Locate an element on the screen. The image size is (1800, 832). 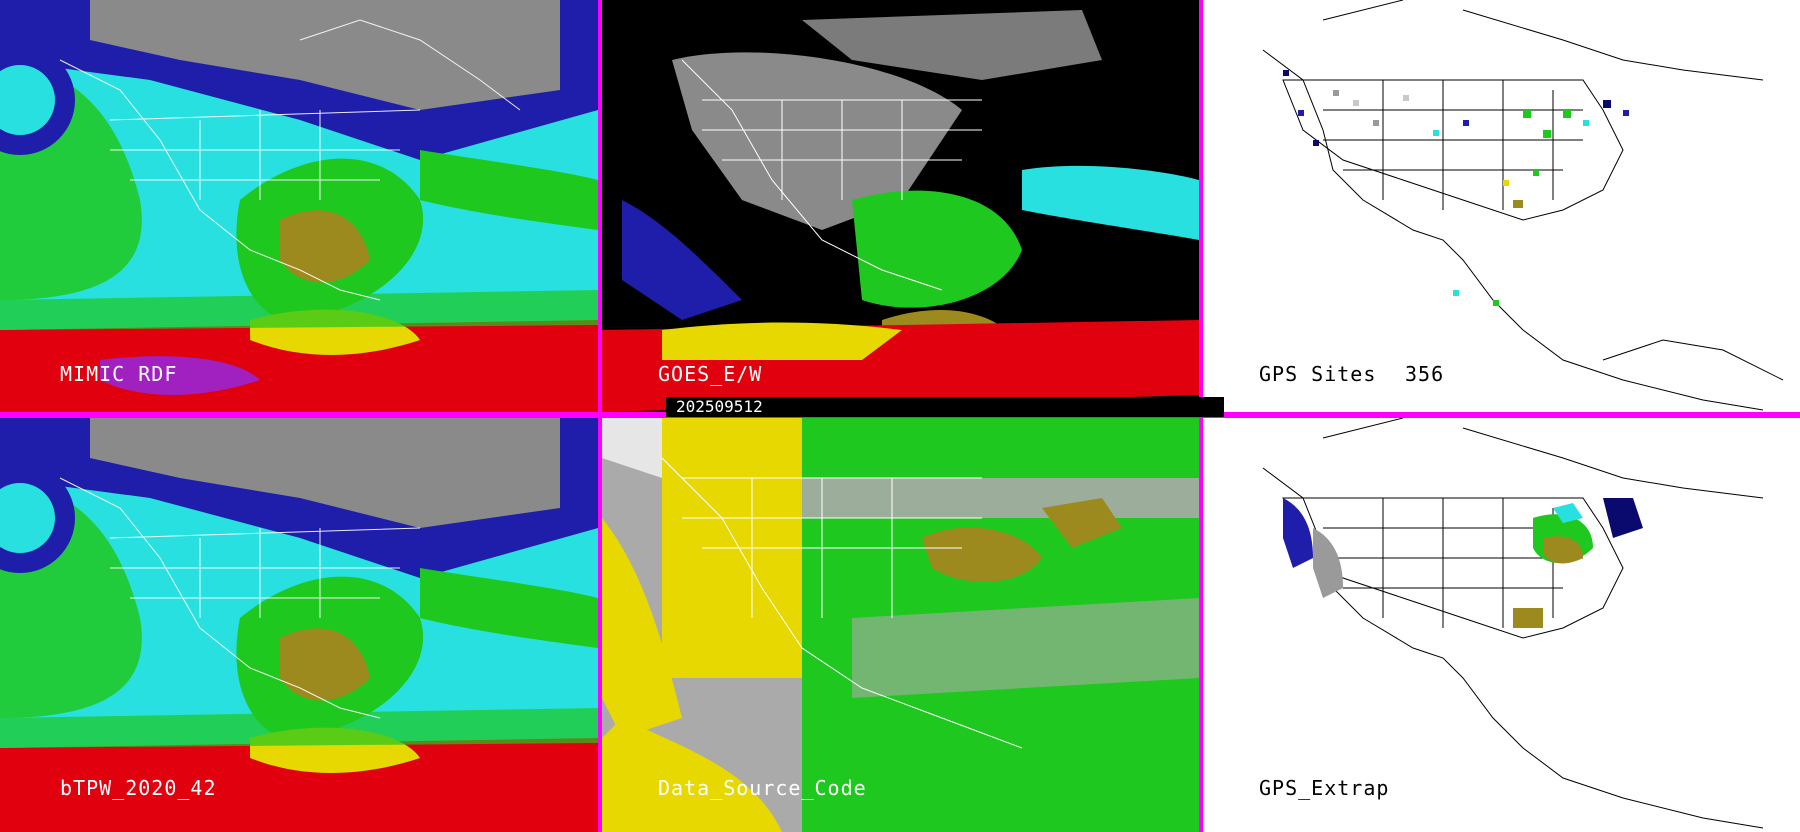
panel-label: GPS Sites is located at coordinates (1318, 374).